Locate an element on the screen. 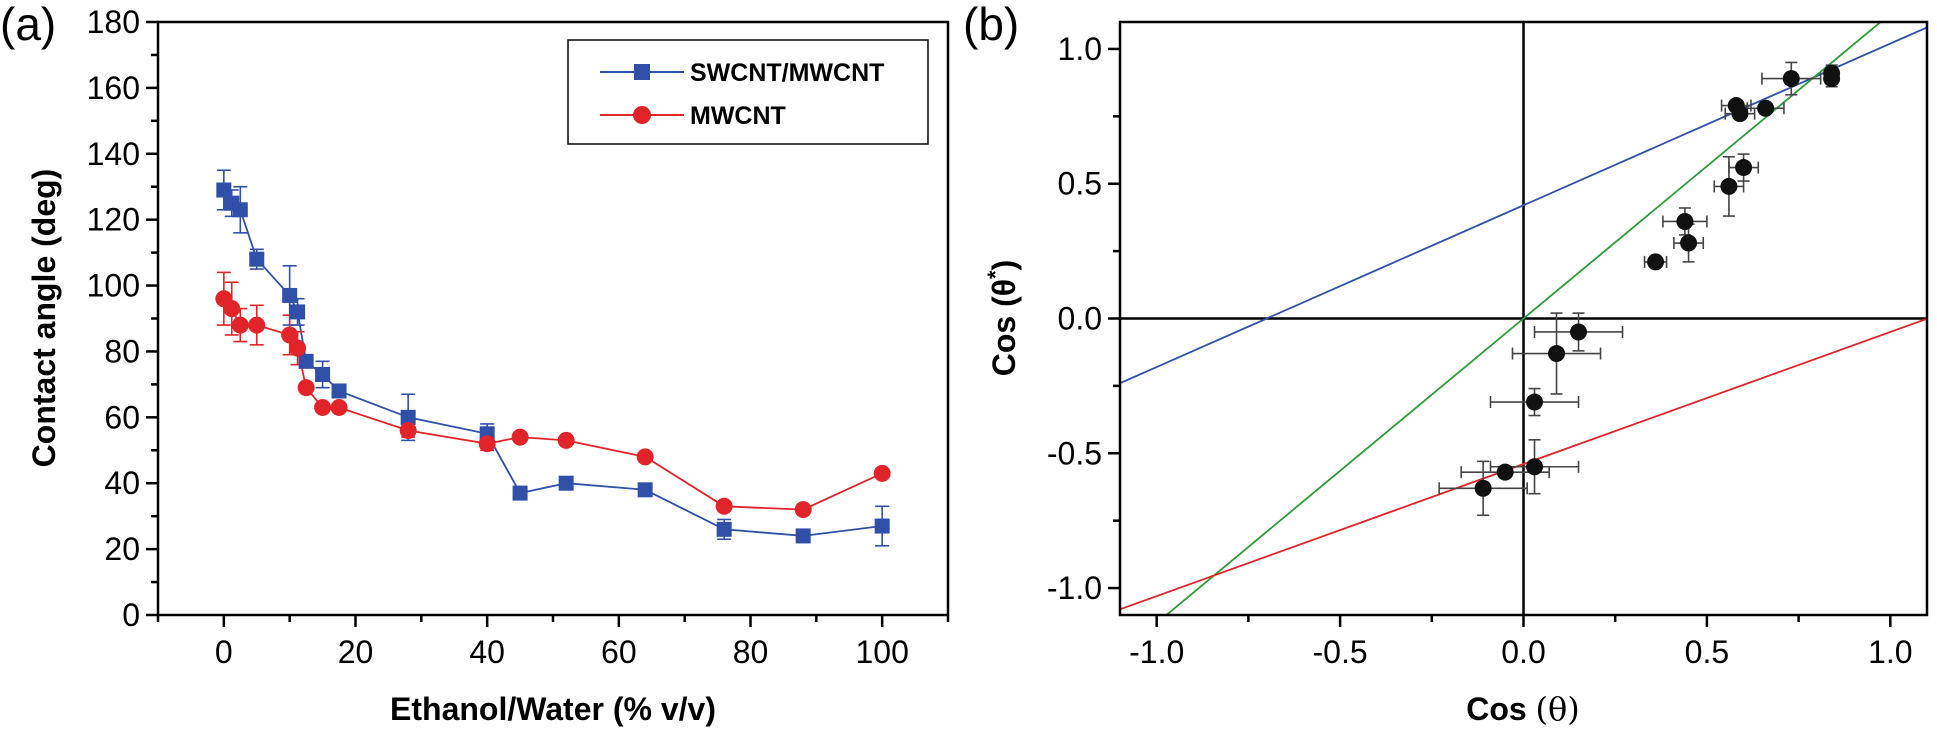 This screenshot has height=742, width=1937. a-y-tick-label: 180 is located at coordinates (113, 22).